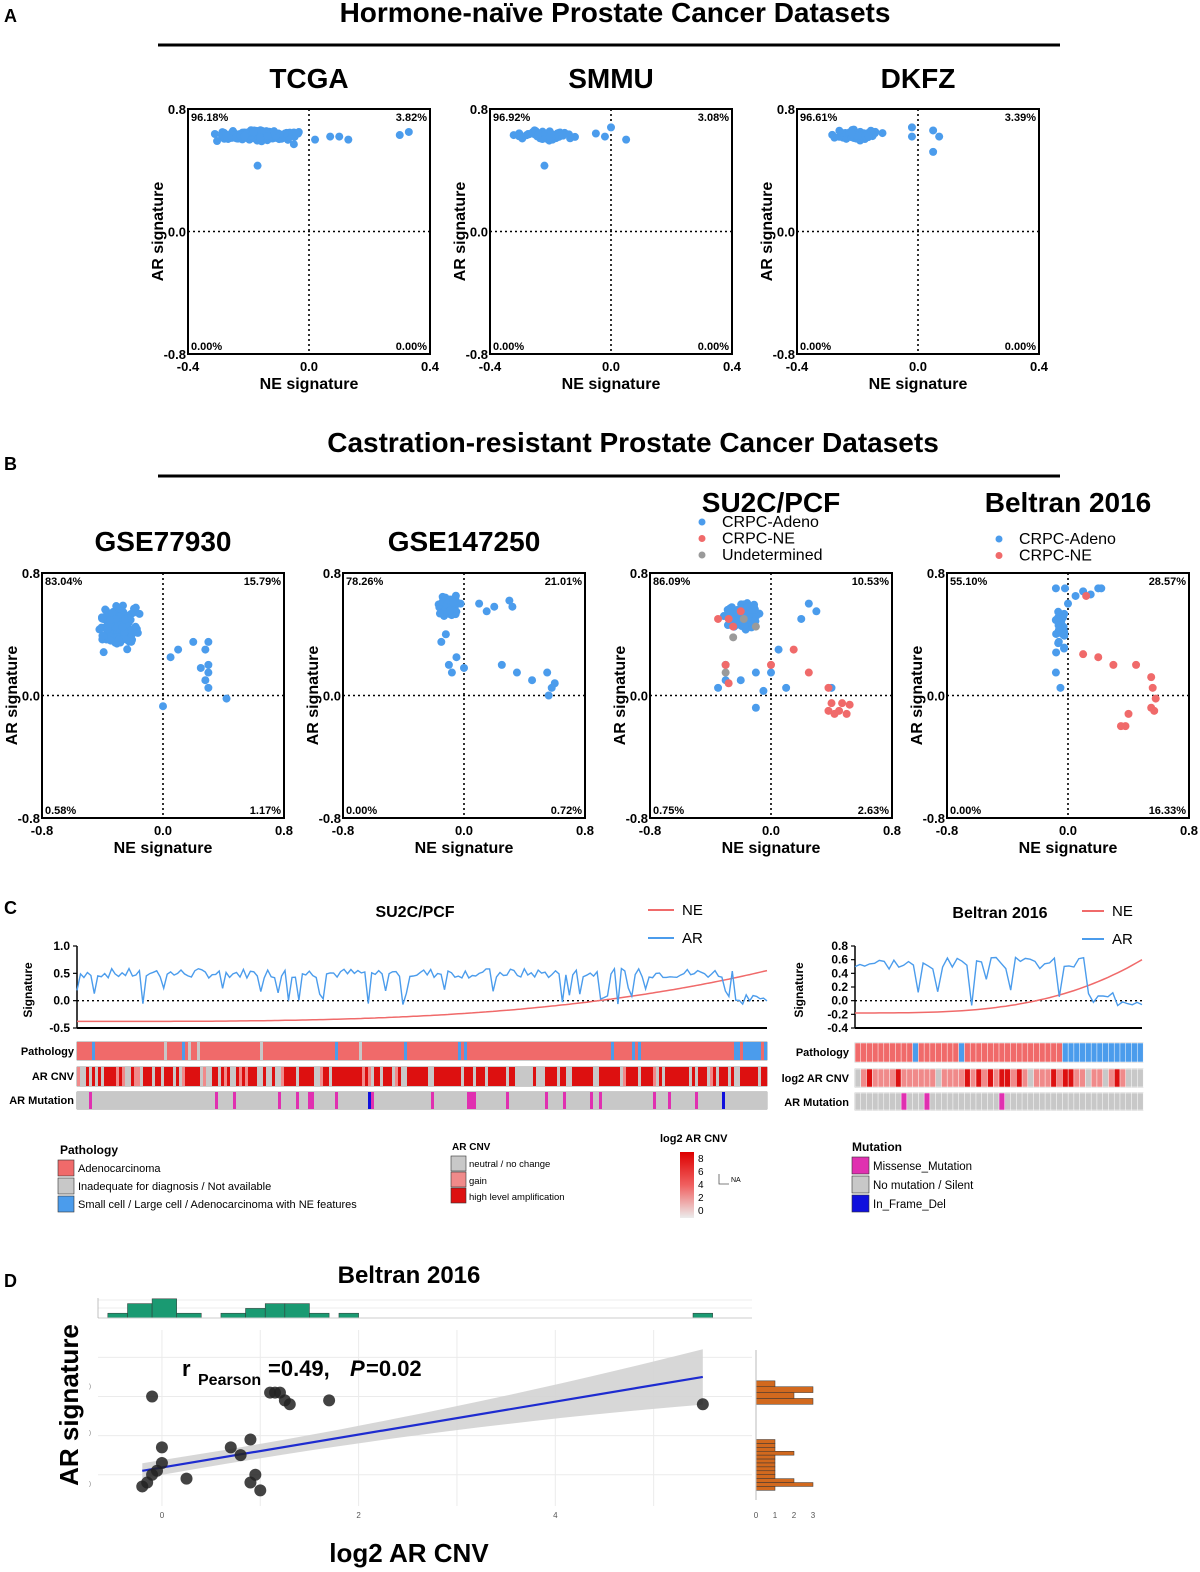 This screenshot has width=1200, height=1572. Describe the element at coordinates (923, 1186) in the screenshot. I see `legend-mutation-item-1: No mutation / Silent` at that location.